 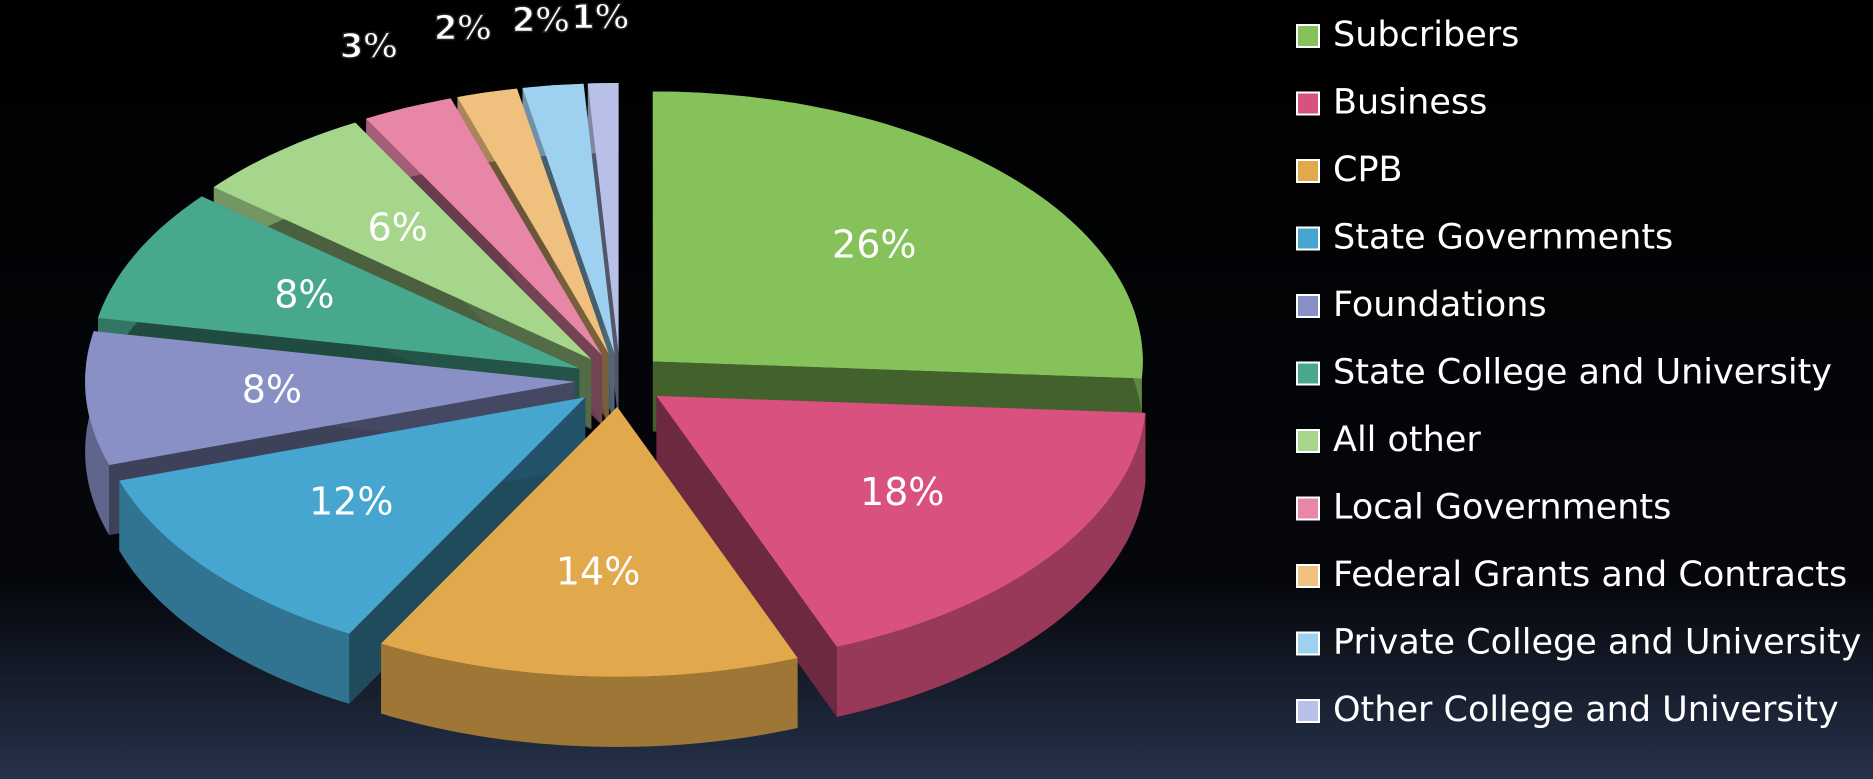 What do you see at coordinates (598, 572) in the screenshot?
I see `data-label: 14%` at bounding box center [598, 572].